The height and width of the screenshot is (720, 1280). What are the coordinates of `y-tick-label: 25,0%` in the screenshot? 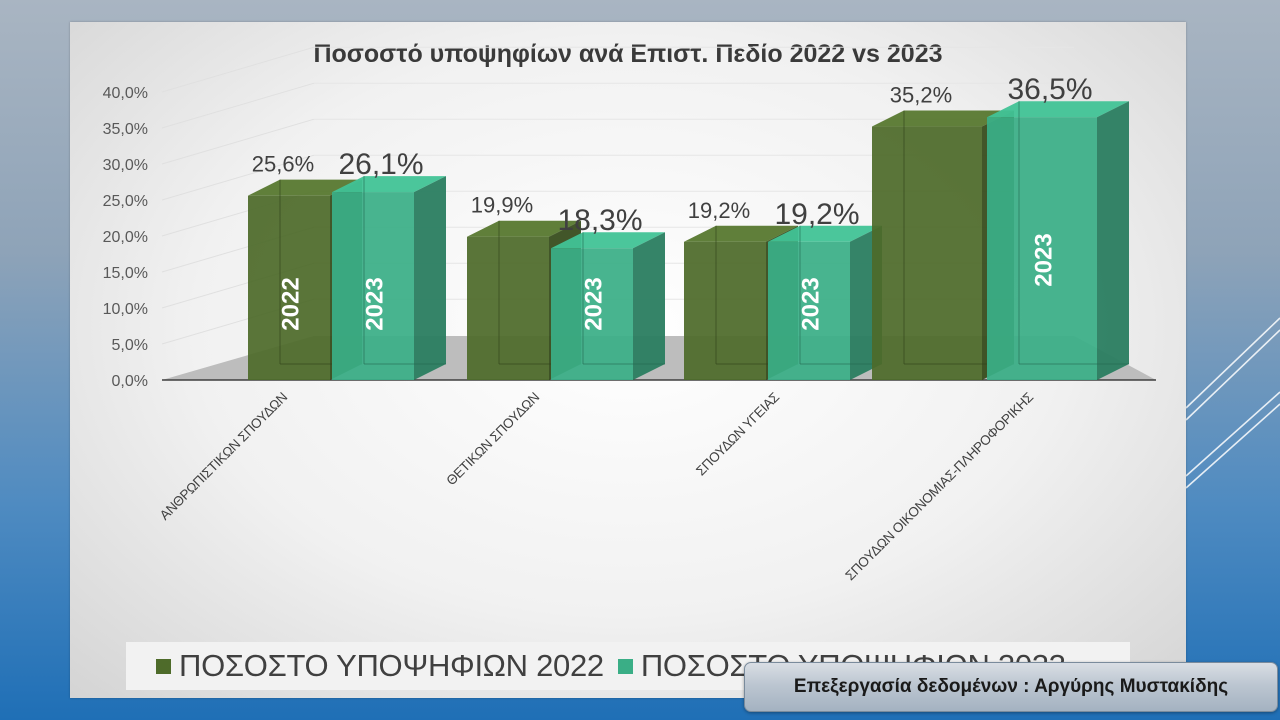 It's located at (125, 201).